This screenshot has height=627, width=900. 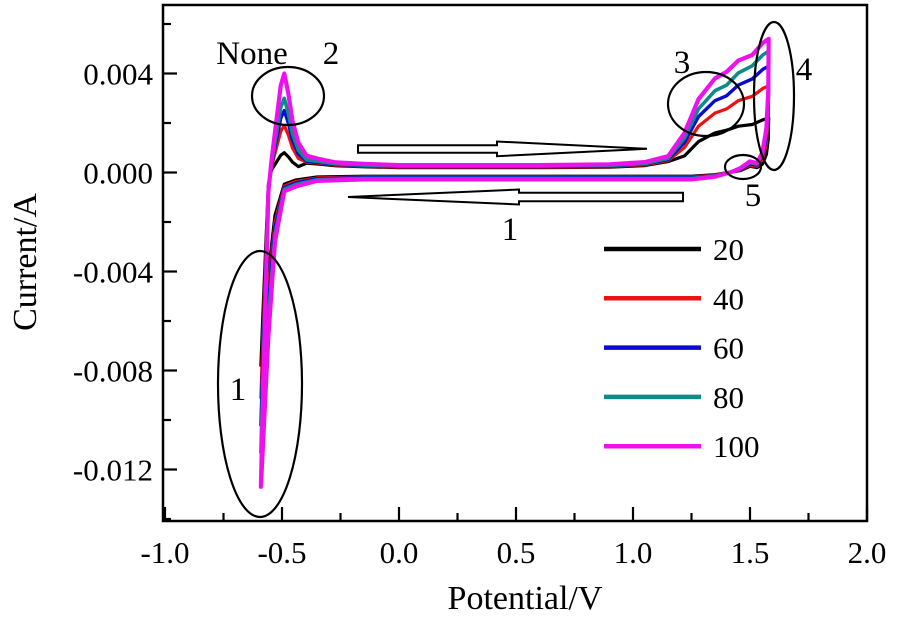 I want to click on x-tick-label: 2.0, so click(x=867, y=552).